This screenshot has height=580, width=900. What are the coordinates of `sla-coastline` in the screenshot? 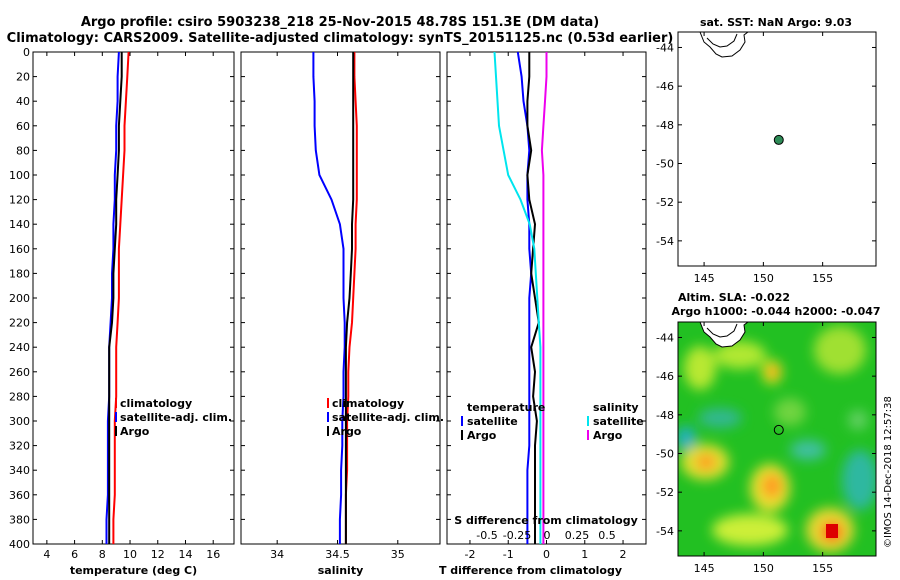 It's located at (724, 335).